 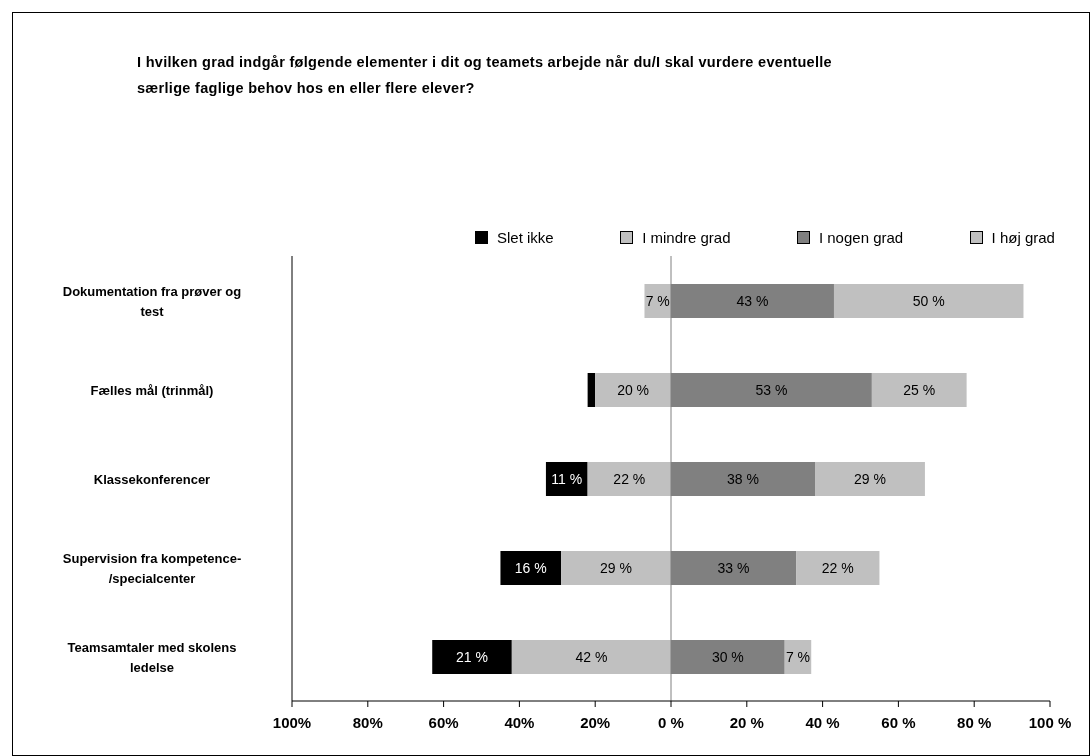 What do you see at coordinates (525, 237) in the screenshot?
I see `legend-label: Slet ikke` at bounding box center [525, 237].